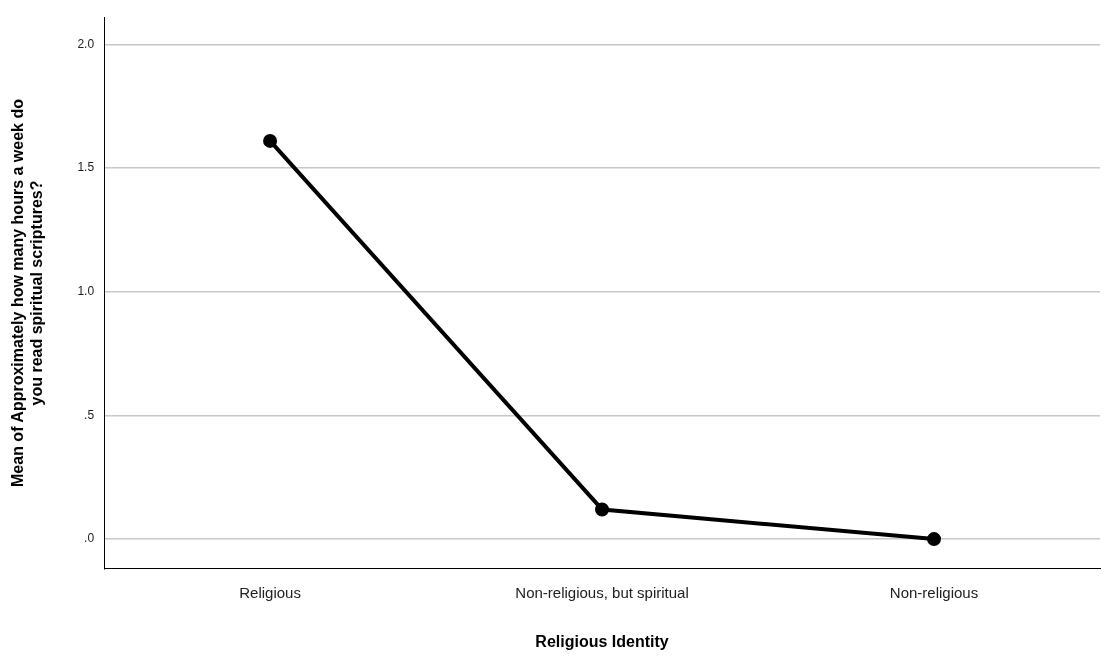 This screenshot has height=666, width=1115. Describe the element at coordinates (934, 592) in the screenshot. I see `x-tick-label: Non-religious` at that location.